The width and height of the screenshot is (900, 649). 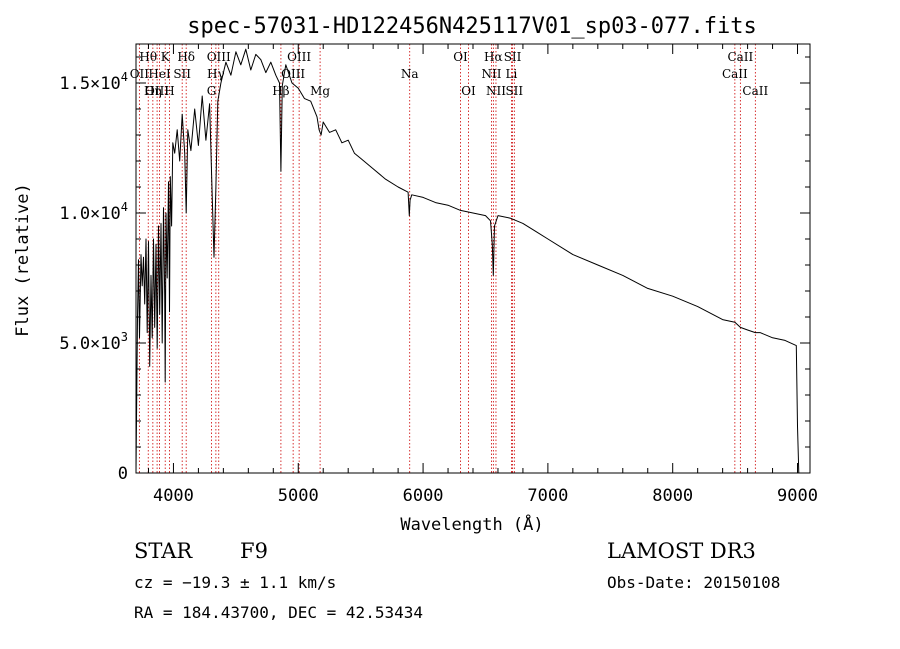 I want to click on y-tick-label-10000: 1.0×10⁴, so click(x=93, y=212).